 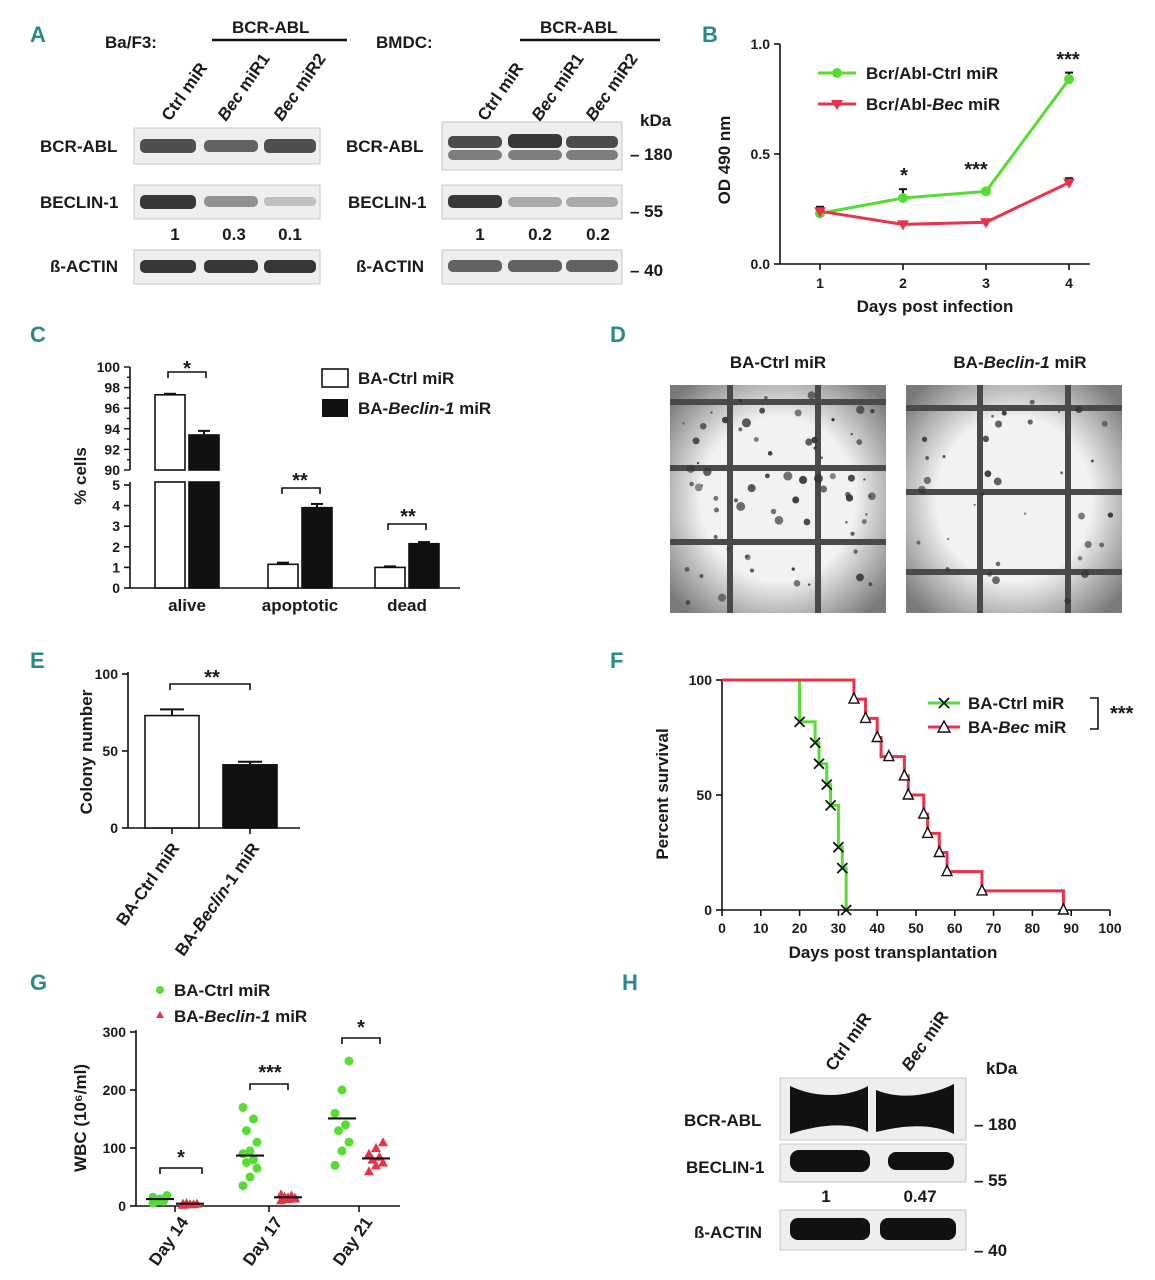 What do you see at coordinates (116, 506) in the screenshot?
I see `c-ytick-label: 4` at bounding box center [116, 506].